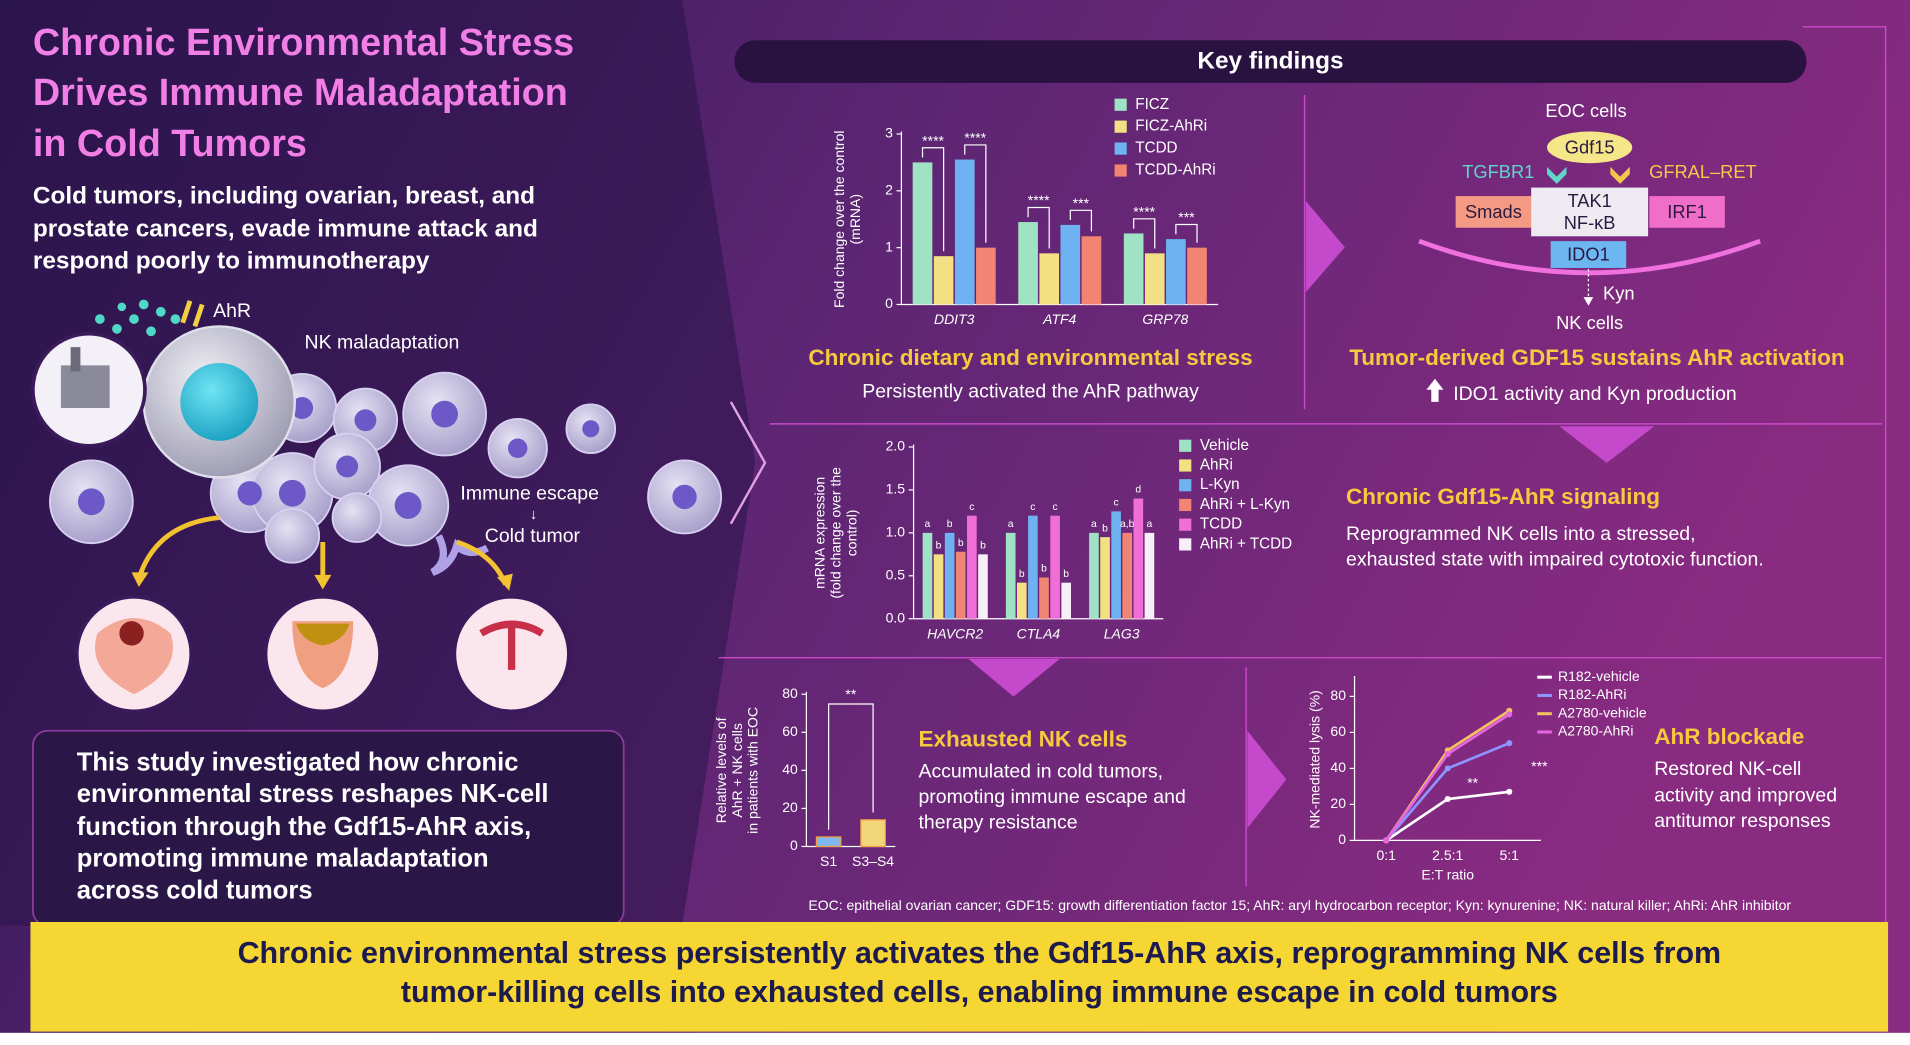 The width and height of the screenshot is (1910, 1045). I want to click on panel-heading: Chronic Gdf15-AhR signaling, so click(1503, 496).